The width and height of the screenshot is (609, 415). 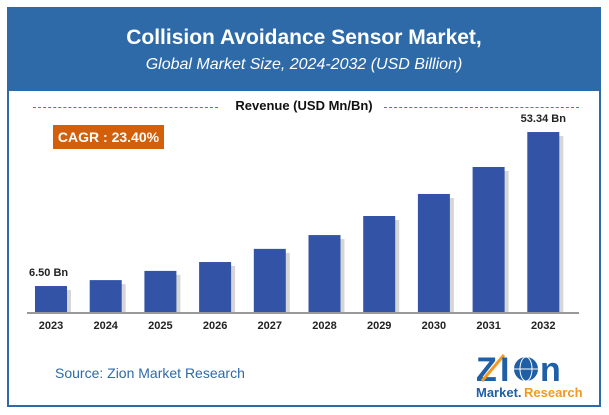 I want to click on svg-text: Research, so click(x=553, y=392).